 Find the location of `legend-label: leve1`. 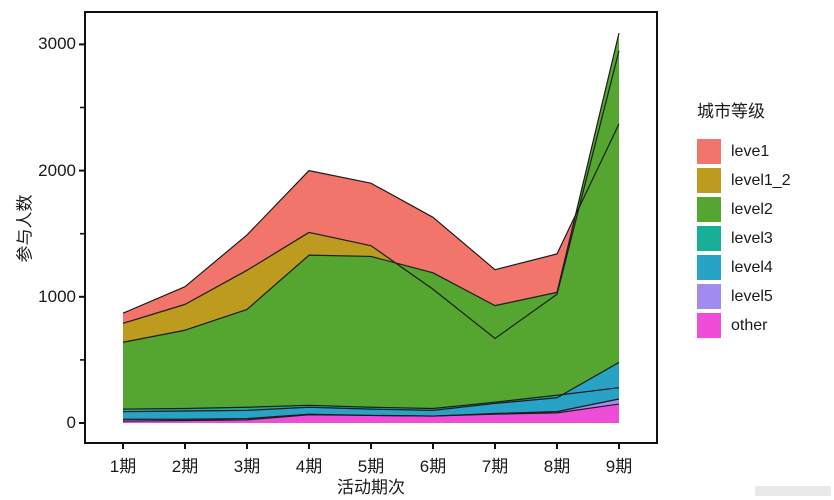

legend-label: leve1 is located at coordinates (750, 151).